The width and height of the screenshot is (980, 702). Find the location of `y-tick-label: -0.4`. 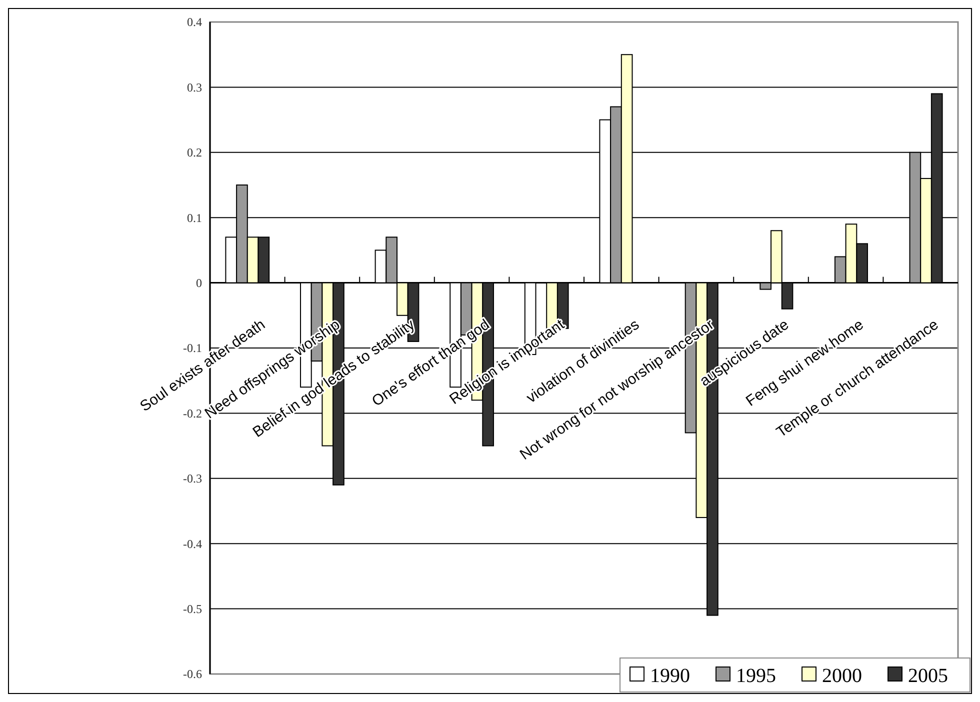

y-tick-label: -0.4 is located at coordinates (192, 543).